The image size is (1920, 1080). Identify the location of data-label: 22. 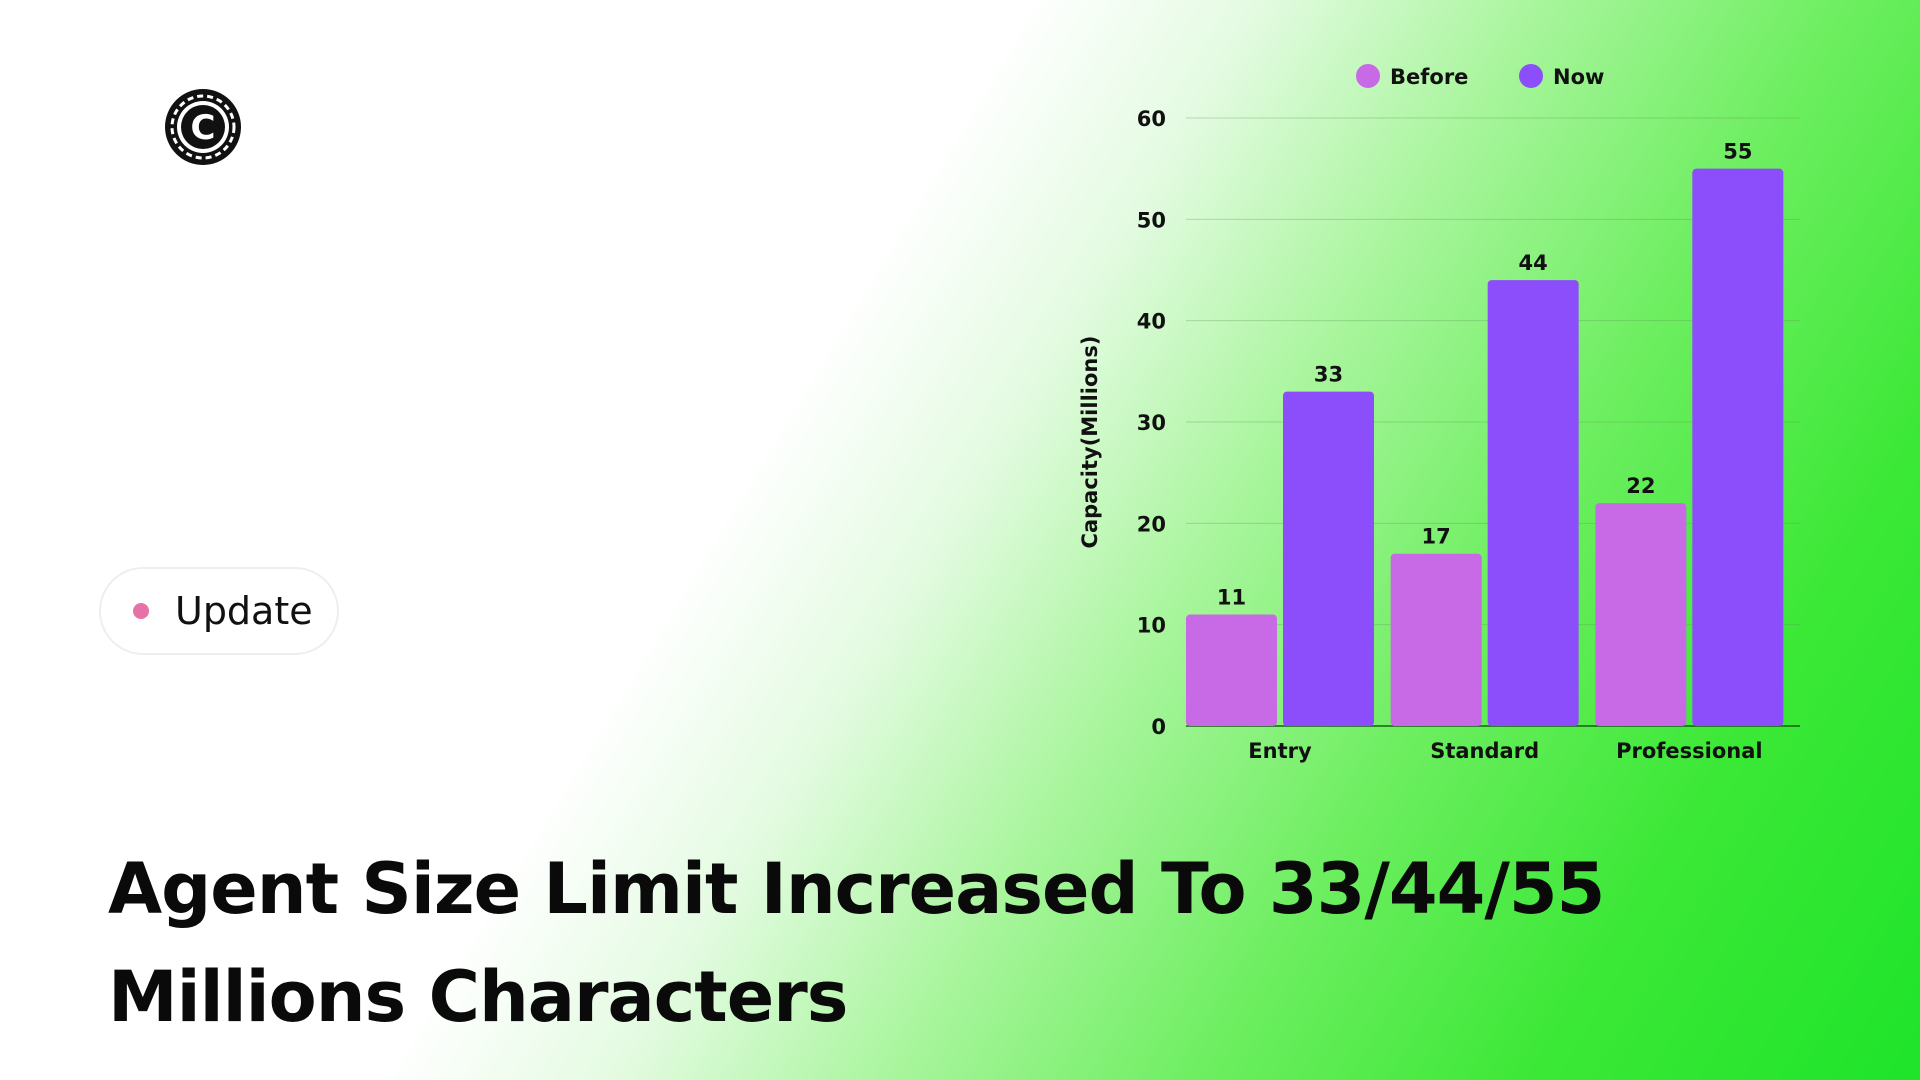
(1640, 486).